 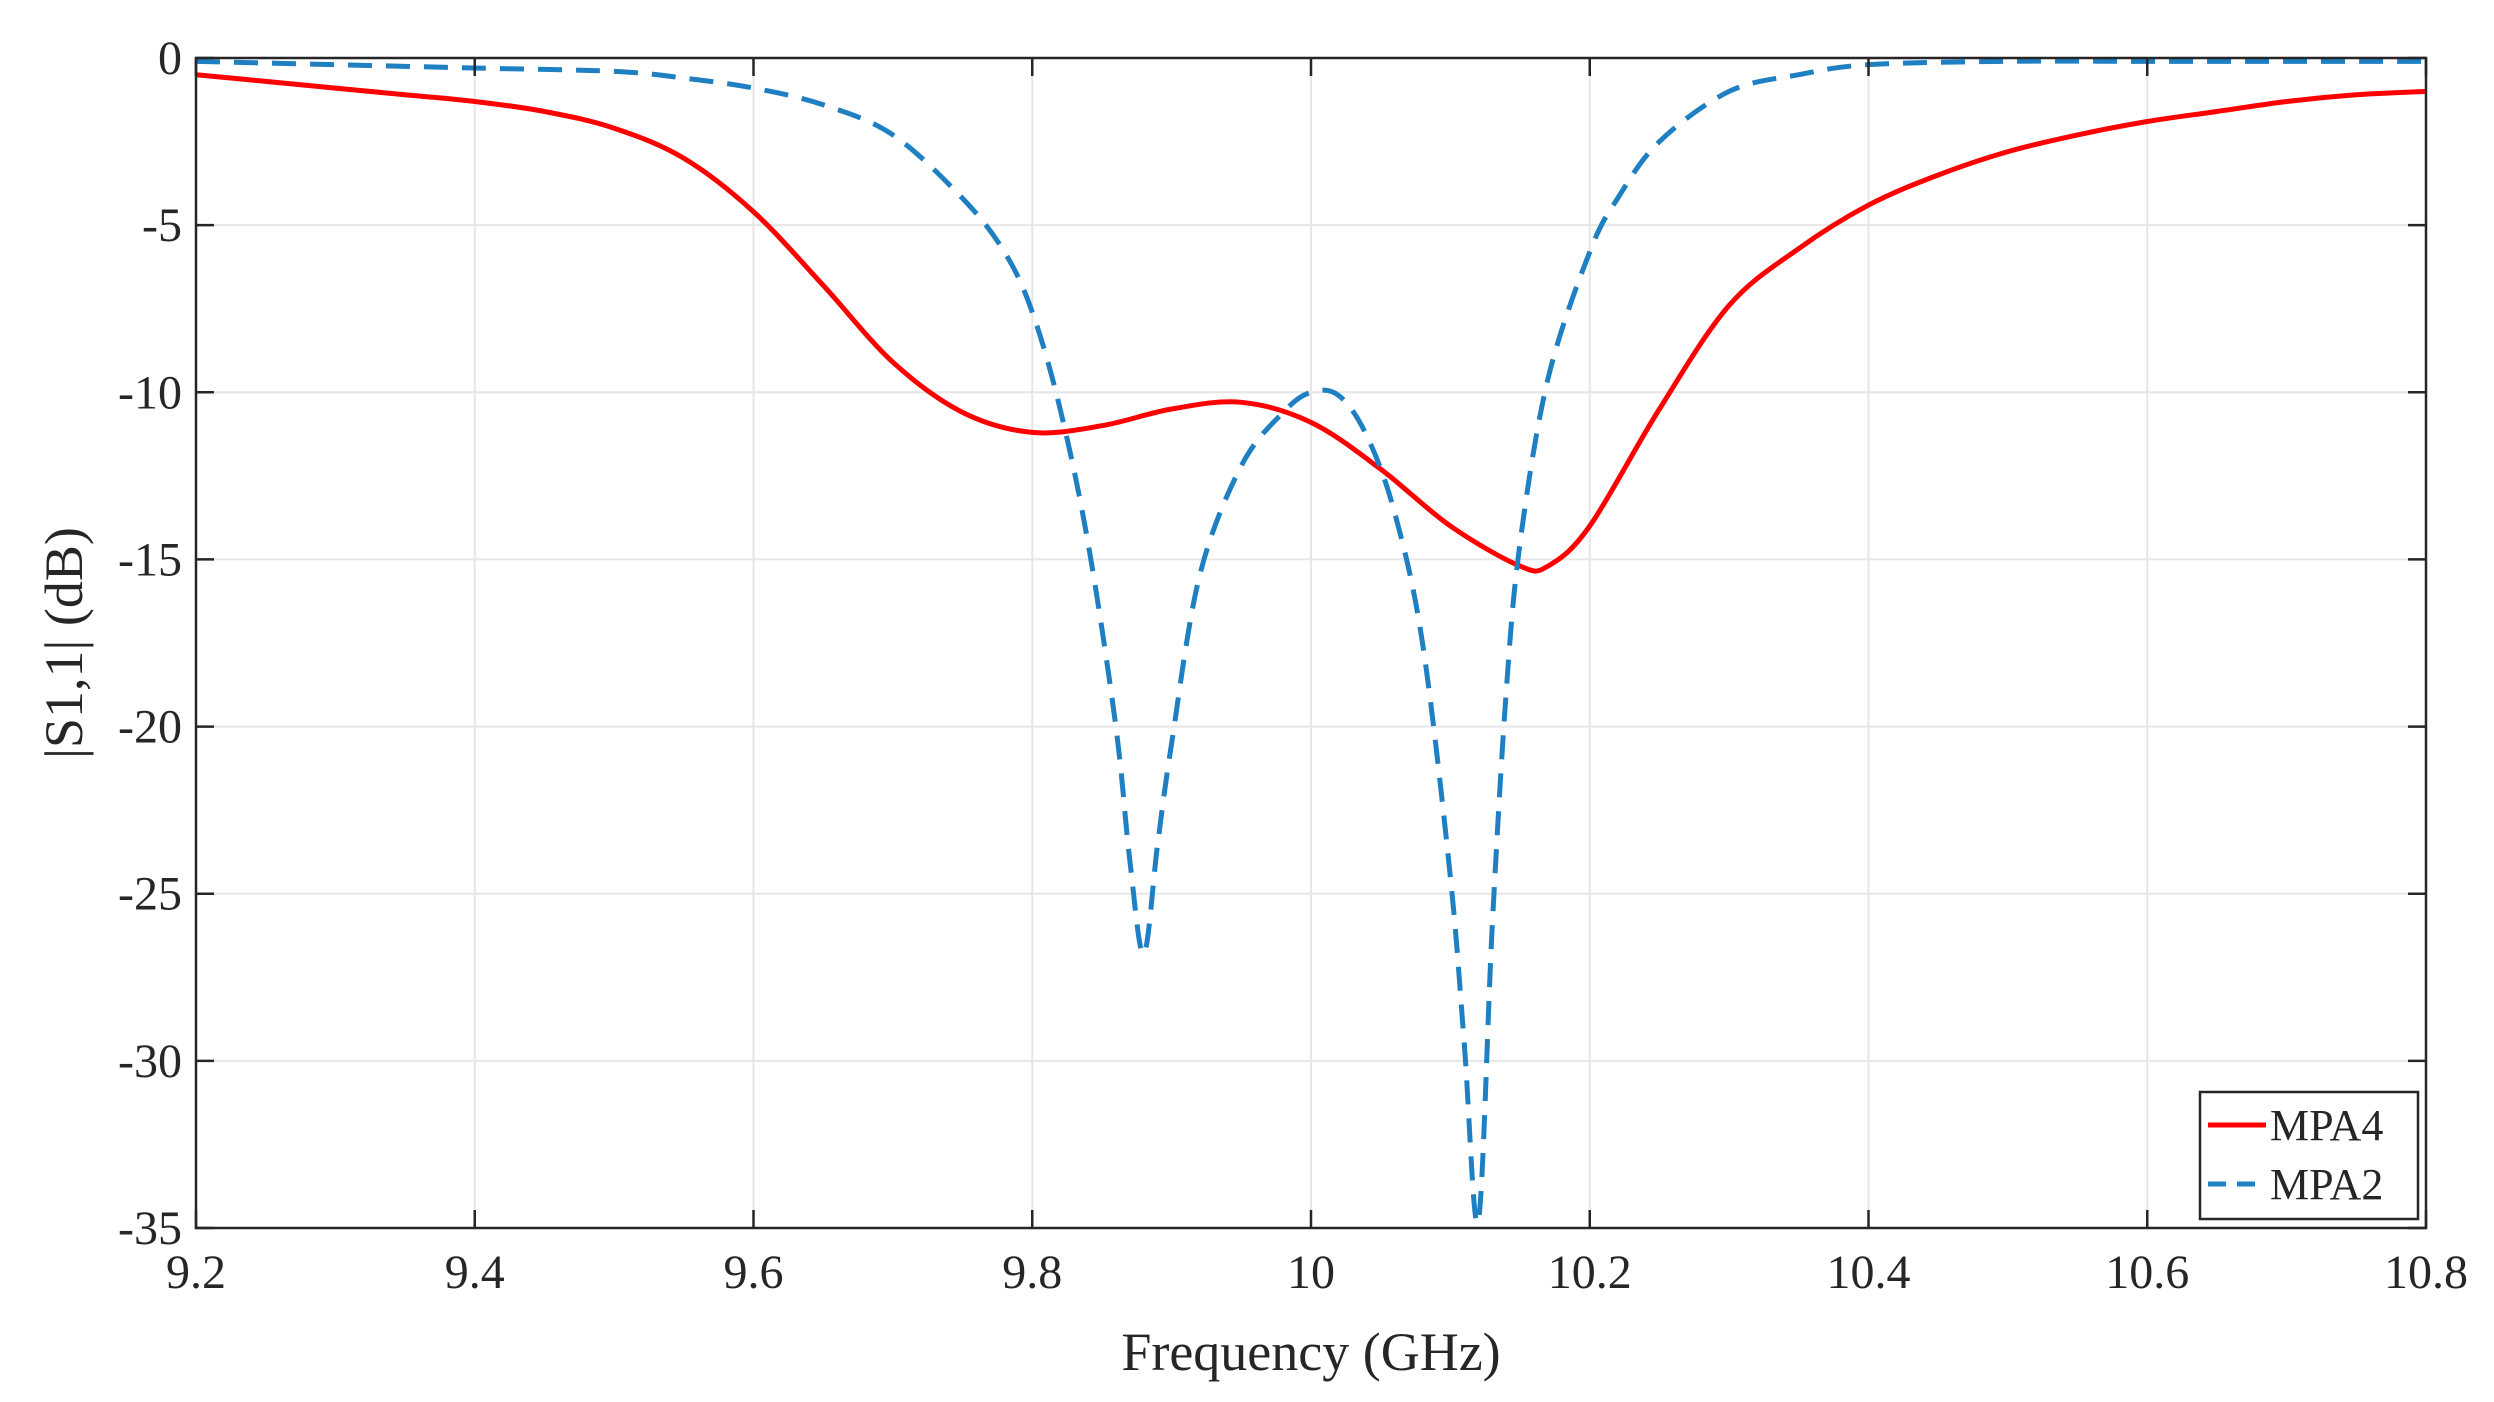 What do you see at coordinates (170, 58) in the screenshot?
I see `y-tick-label: 0` at bounding box center [170, 58].